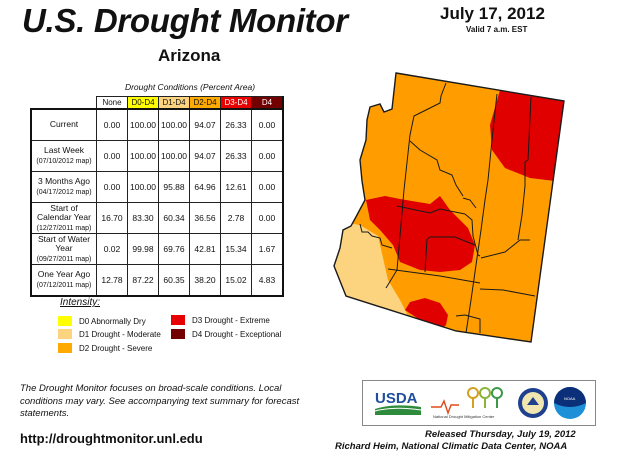 The image size is (620, 458). Describe the element at coordinates (236, 249) in the screenshot. I see `cell: 15.34` at that location.